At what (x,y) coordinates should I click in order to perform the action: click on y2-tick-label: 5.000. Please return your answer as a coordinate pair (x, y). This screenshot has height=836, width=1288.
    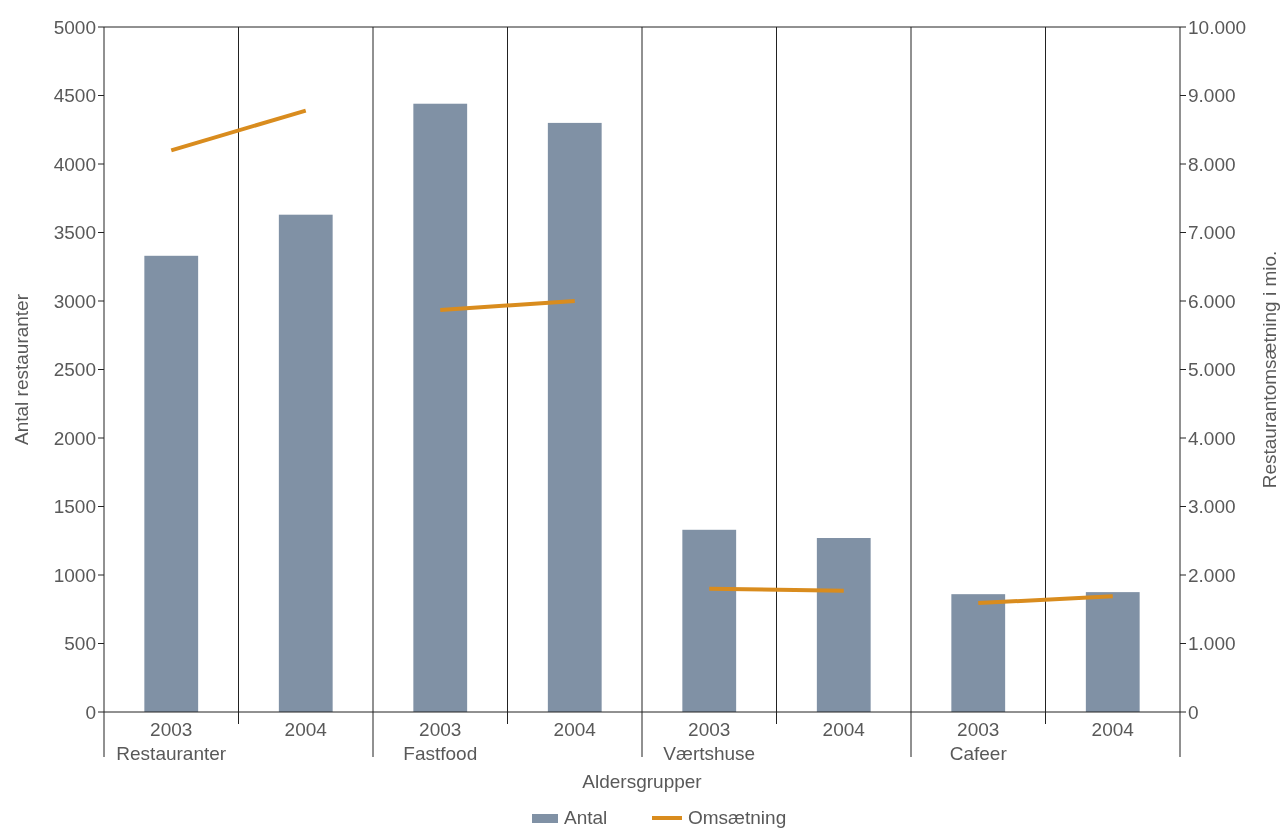
    Looking at the image, I should click on (1212, 370).